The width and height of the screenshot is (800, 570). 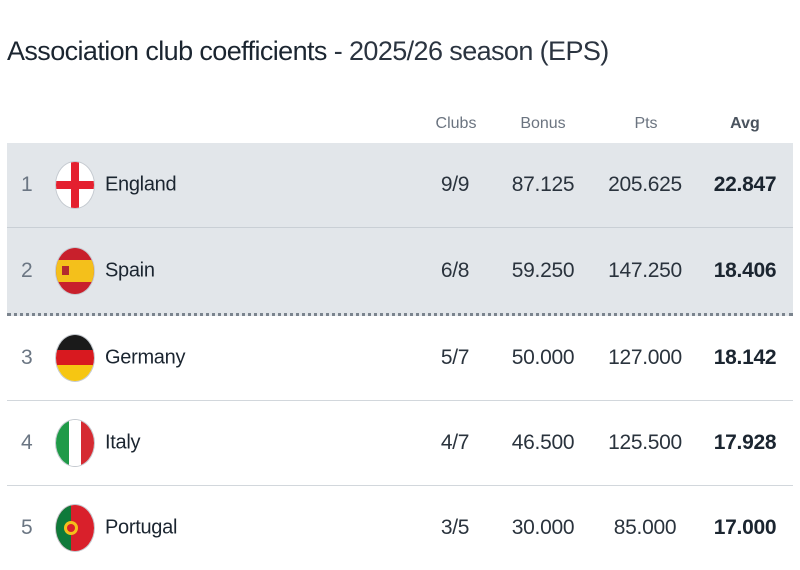 I want to click on avg-value: 17.000, so click(x=745, y=527).